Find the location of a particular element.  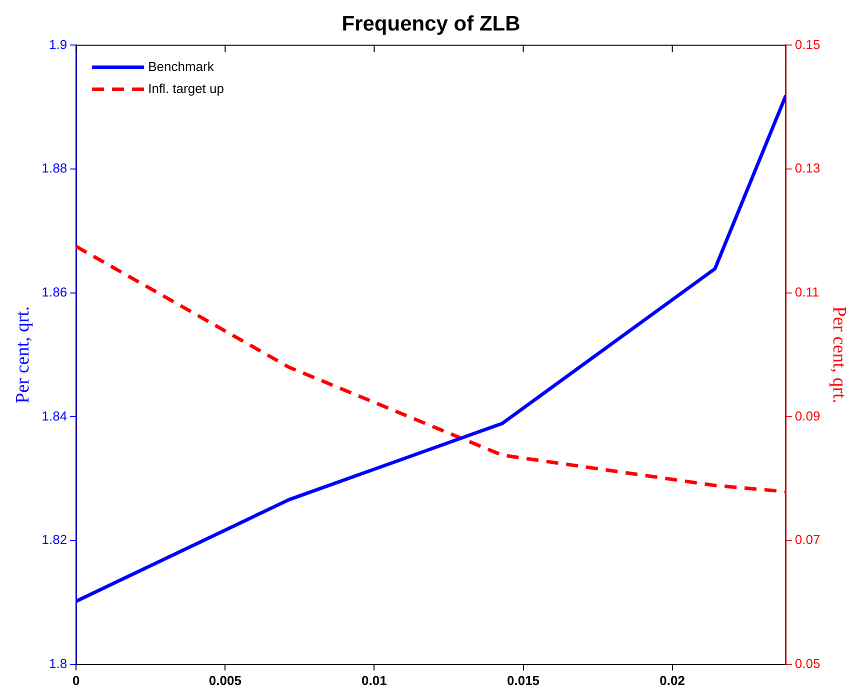

x-tick-label: 0.005 is located at coordinates (225, 680).